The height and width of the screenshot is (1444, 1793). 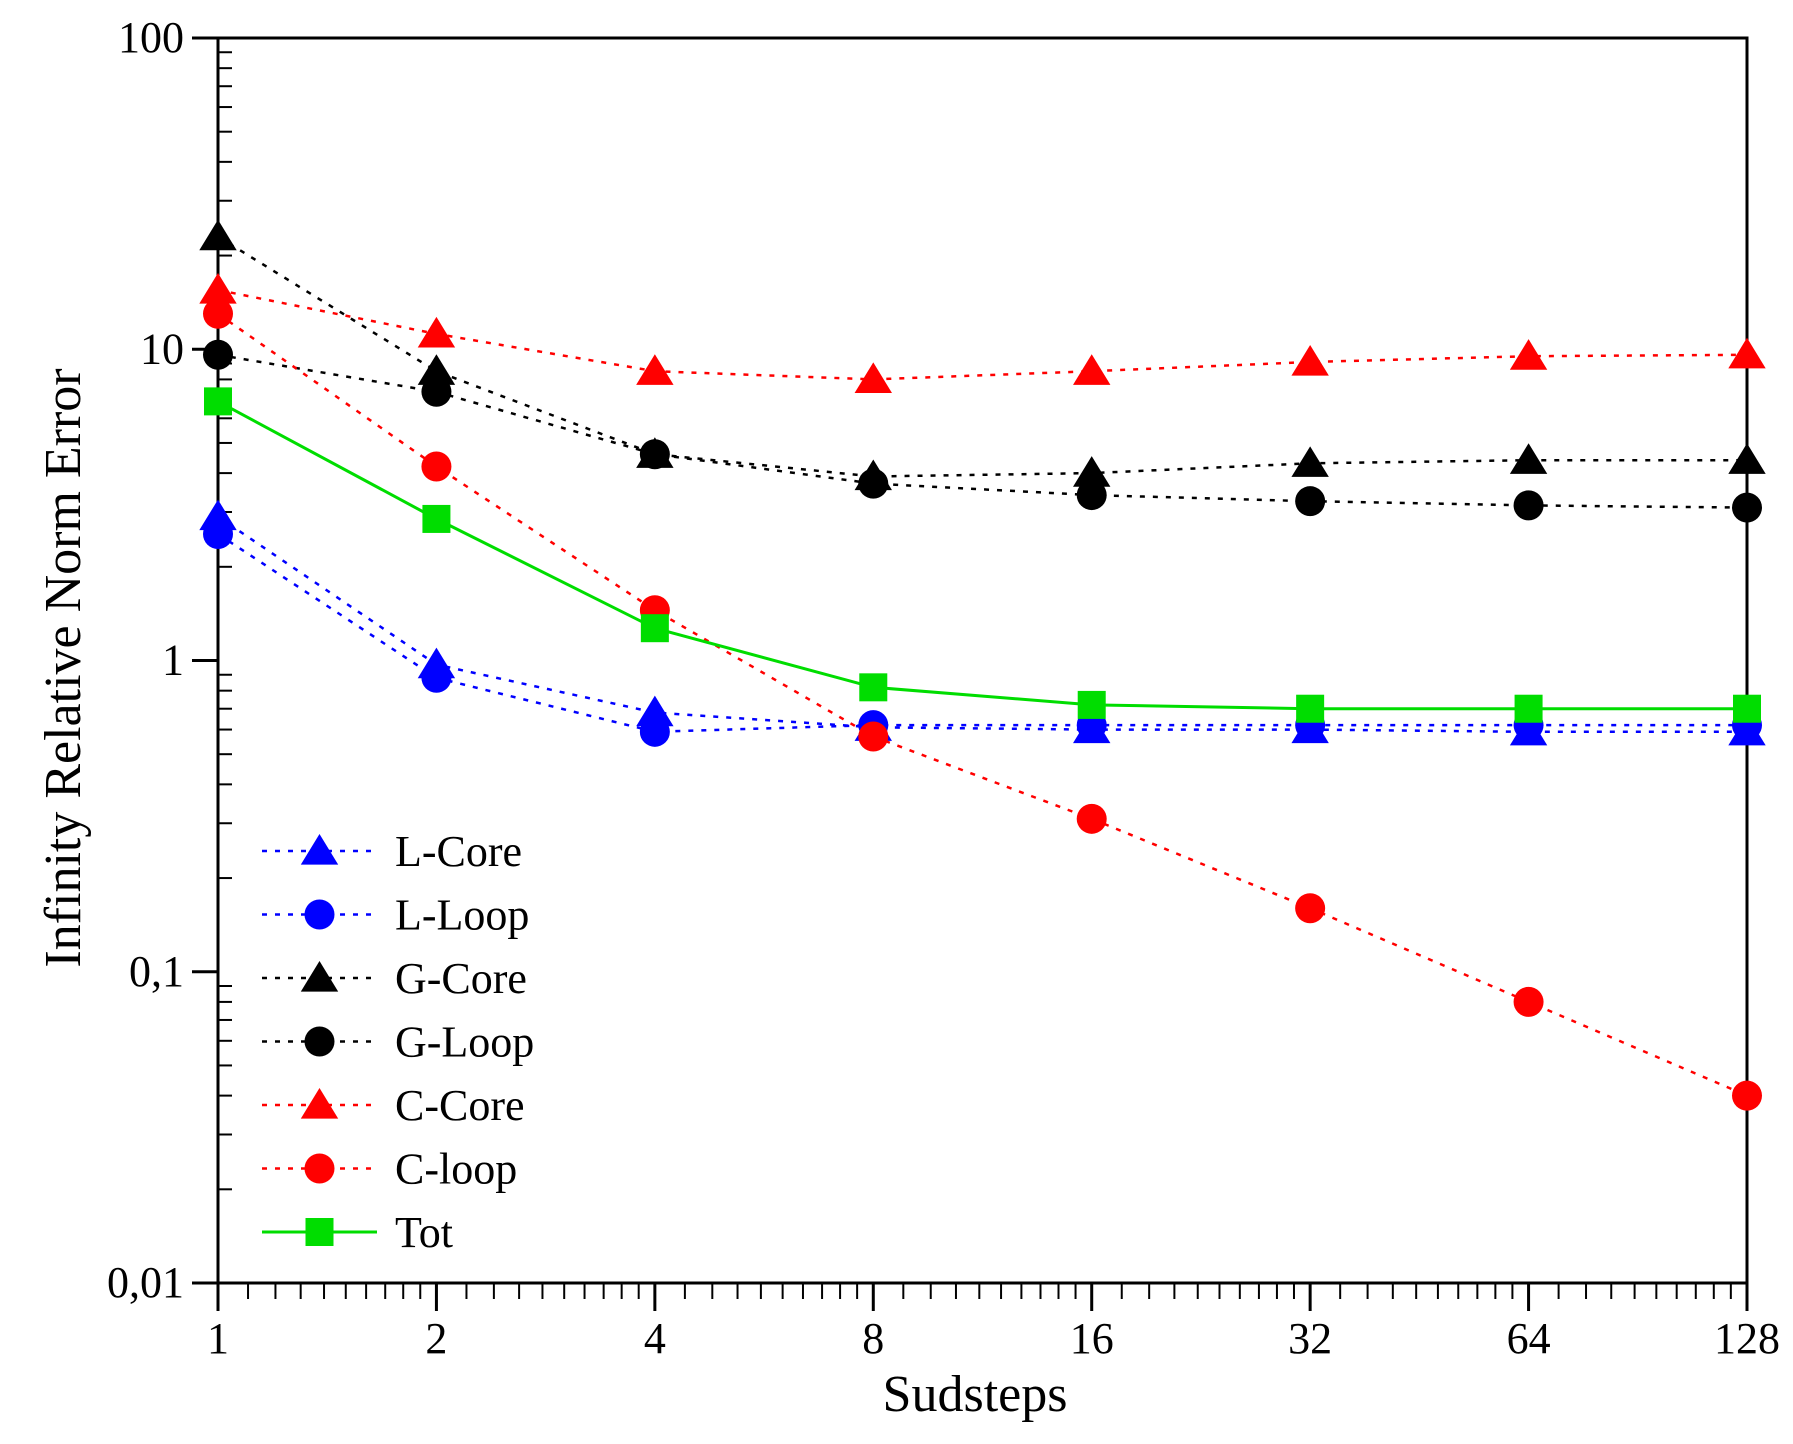 I want to click on y-tick-label: 100, so click(x=151, y=37).